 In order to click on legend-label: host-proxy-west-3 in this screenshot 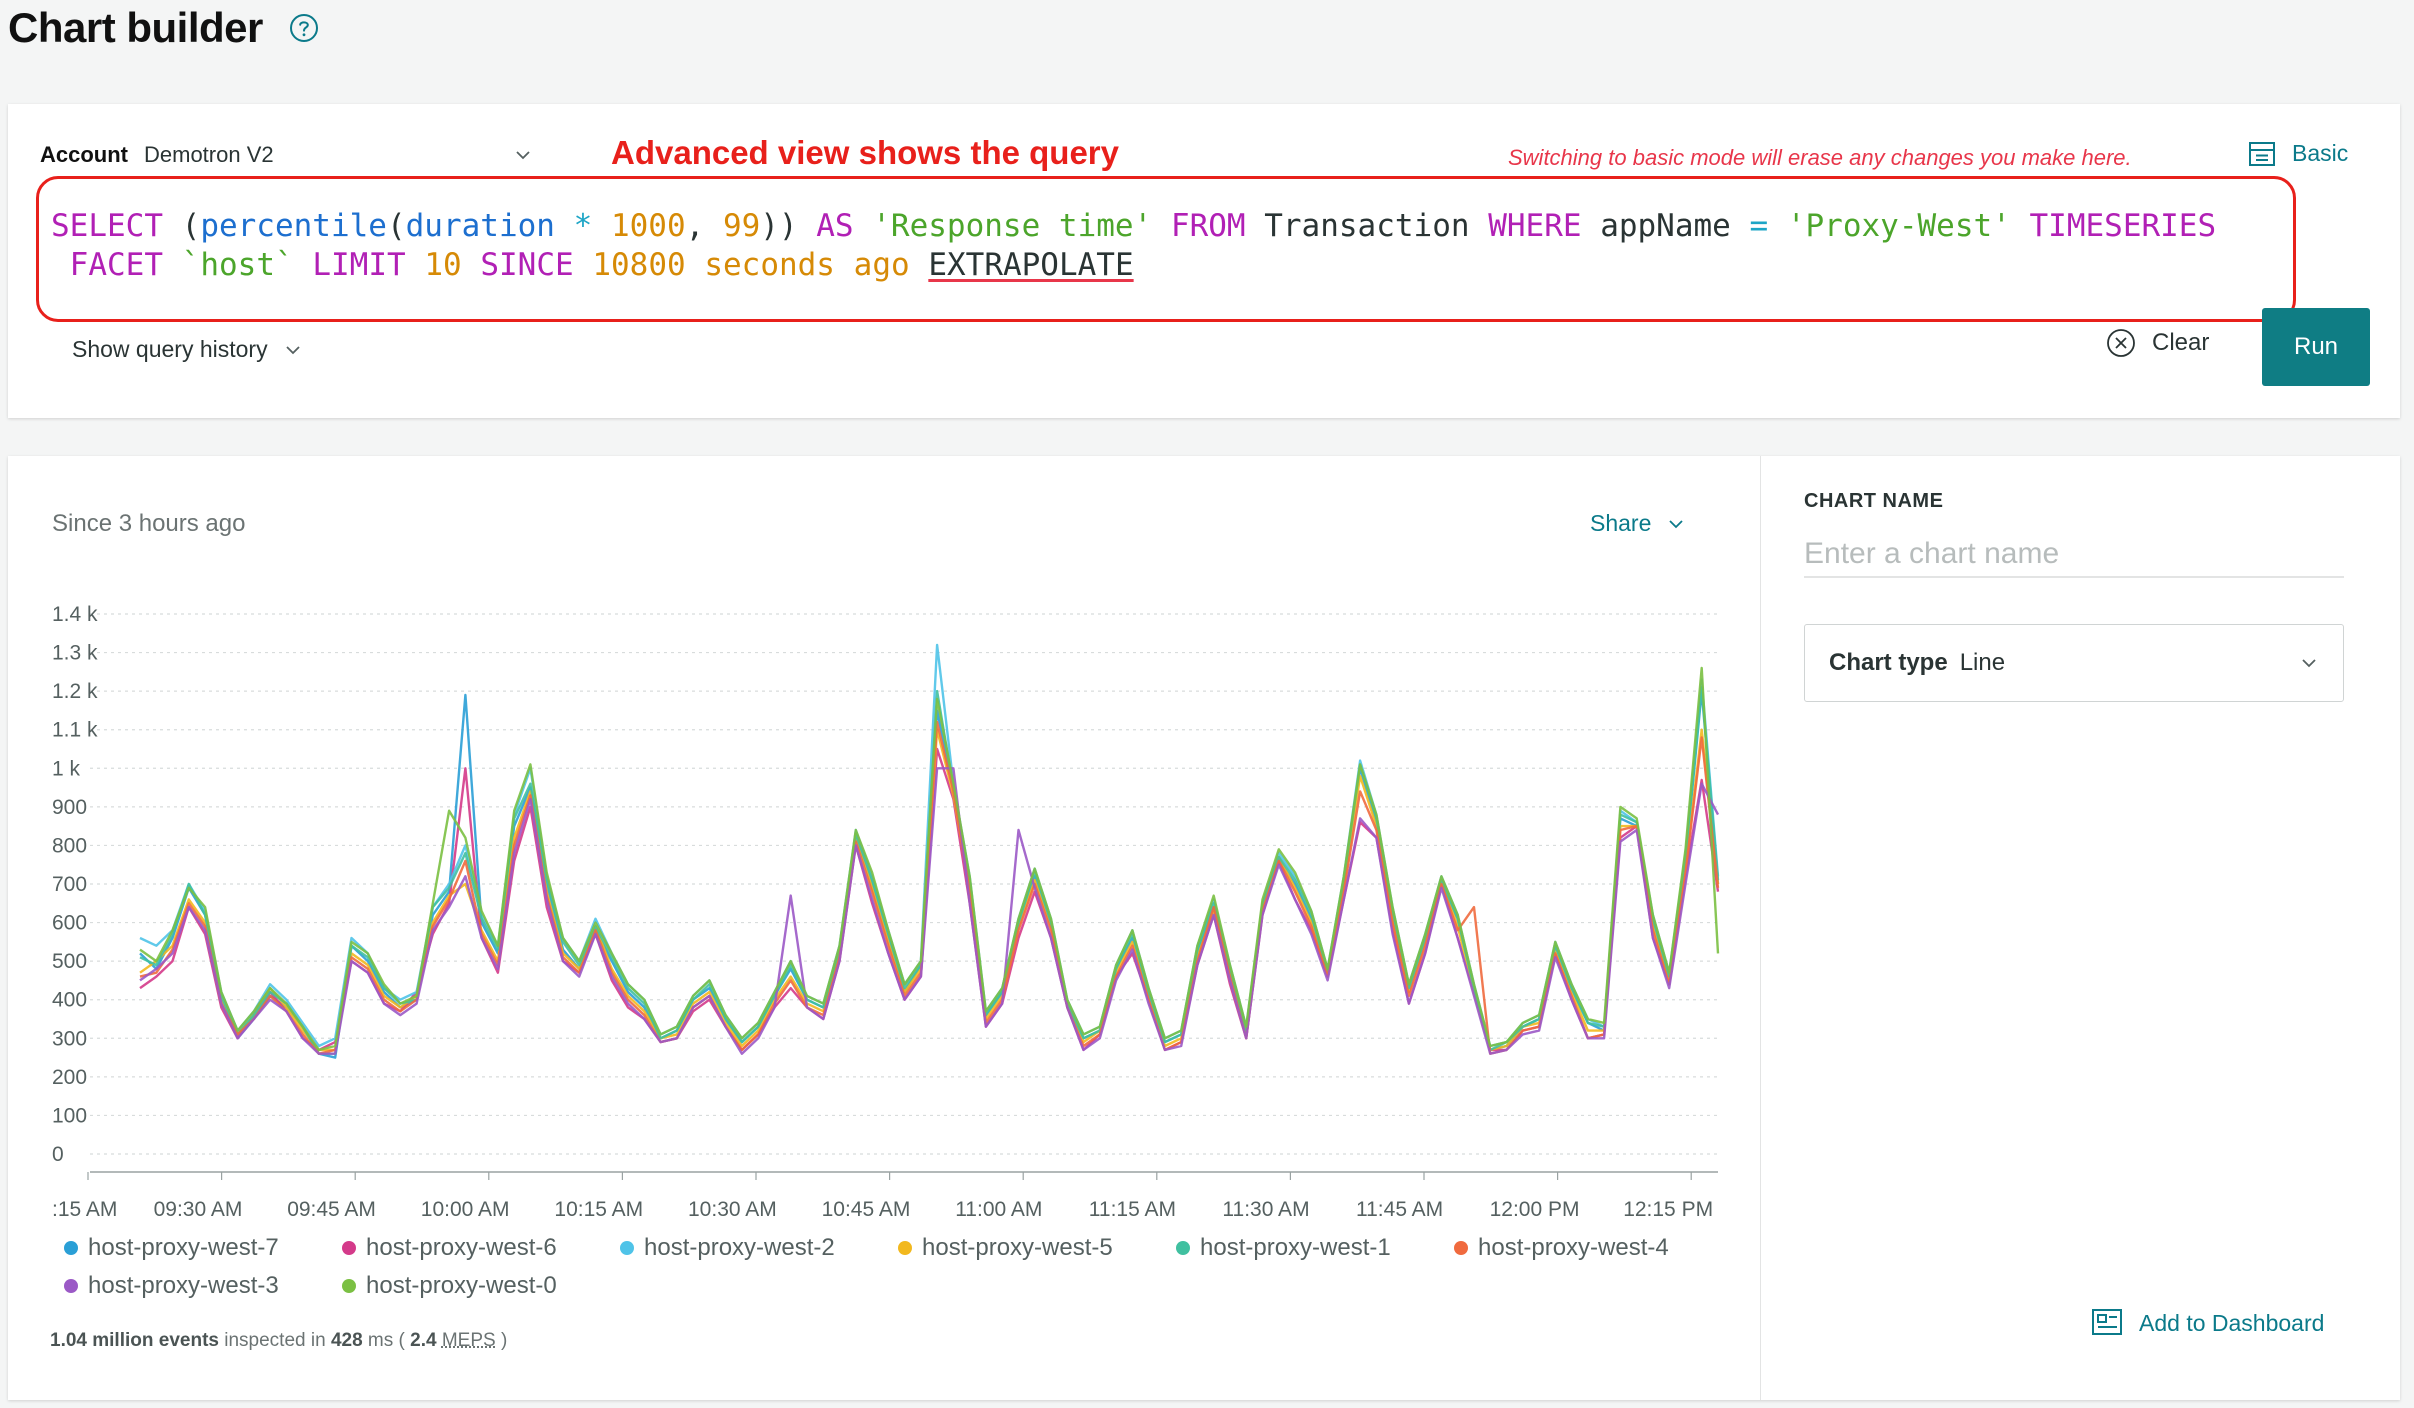, I will do `click(183, 1285)`.